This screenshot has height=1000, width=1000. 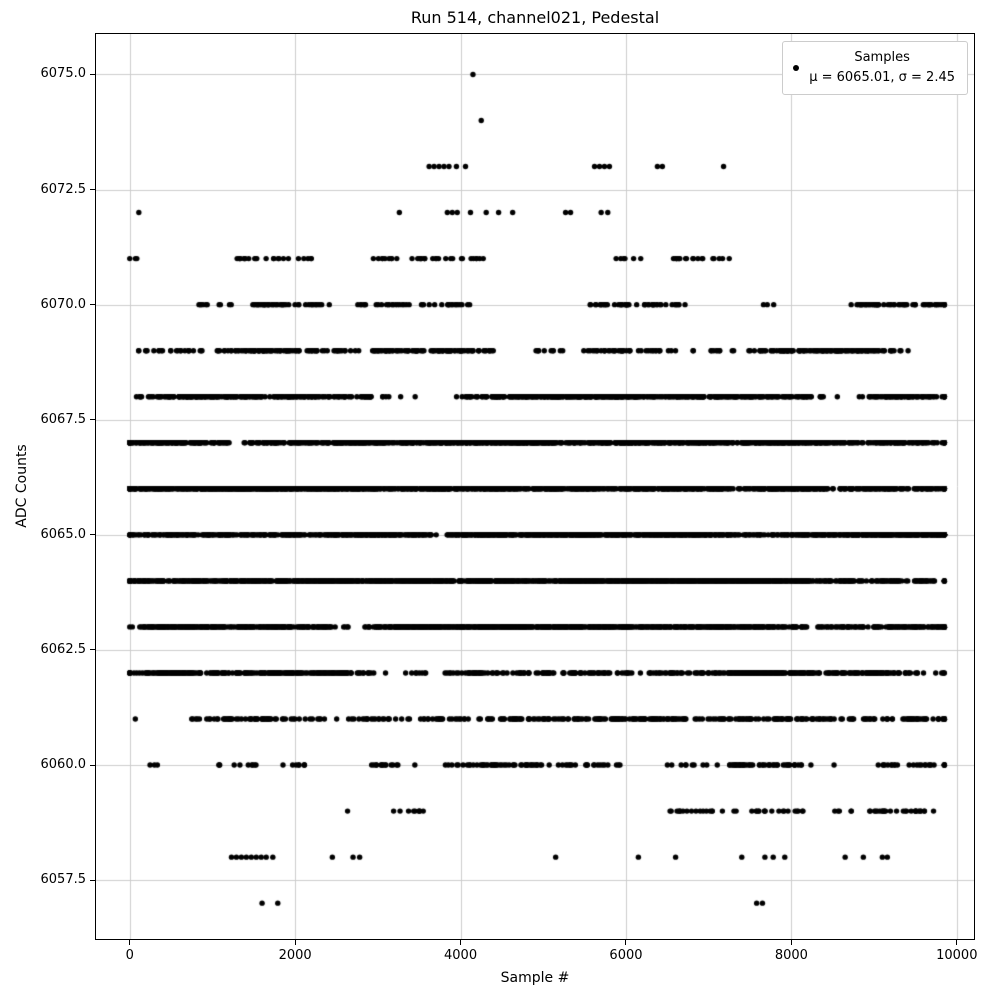 What do you see at coordinates (295, 955) in the screenshot?
I see `x-tick-label: 2000` at bounding box center [295, 955].